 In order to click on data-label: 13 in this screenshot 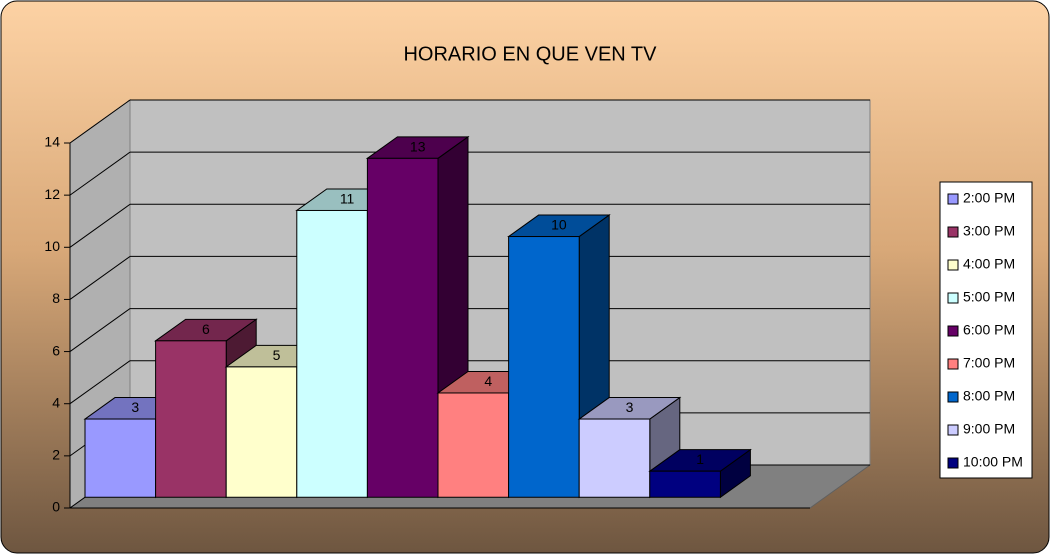, I will do `click(418, 146)`.